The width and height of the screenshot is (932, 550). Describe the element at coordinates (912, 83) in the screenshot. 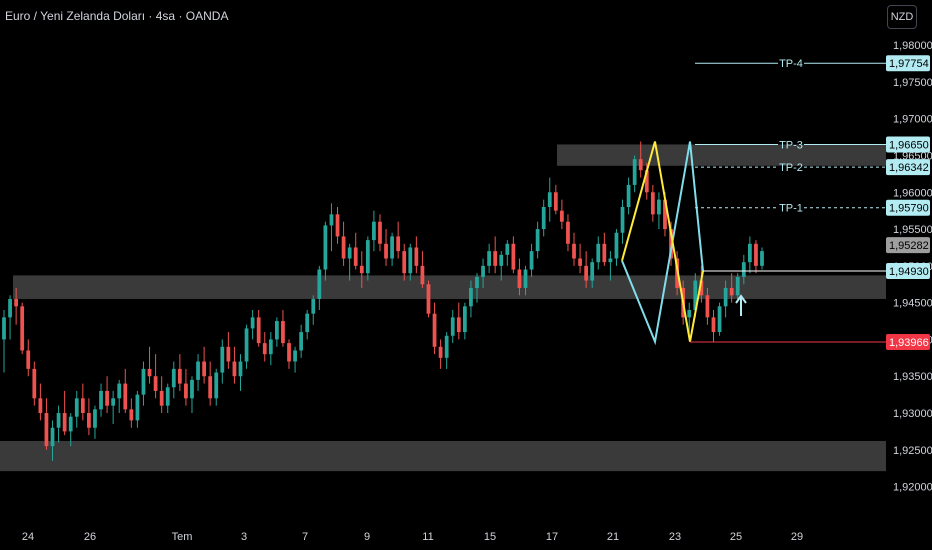

I see `y-tick-label: 1,97500` at that location.